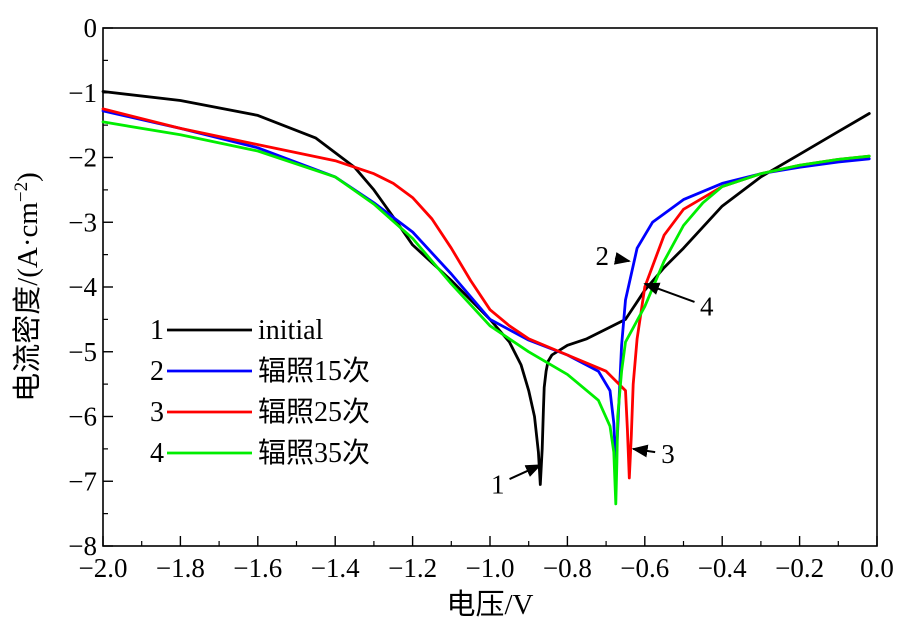 This screenshot has height=627, width=900. What do you see at coordinates (644, 568) in the screenshot?
I see `x-tick-label: −0.6` at bounding box center [644, 568].